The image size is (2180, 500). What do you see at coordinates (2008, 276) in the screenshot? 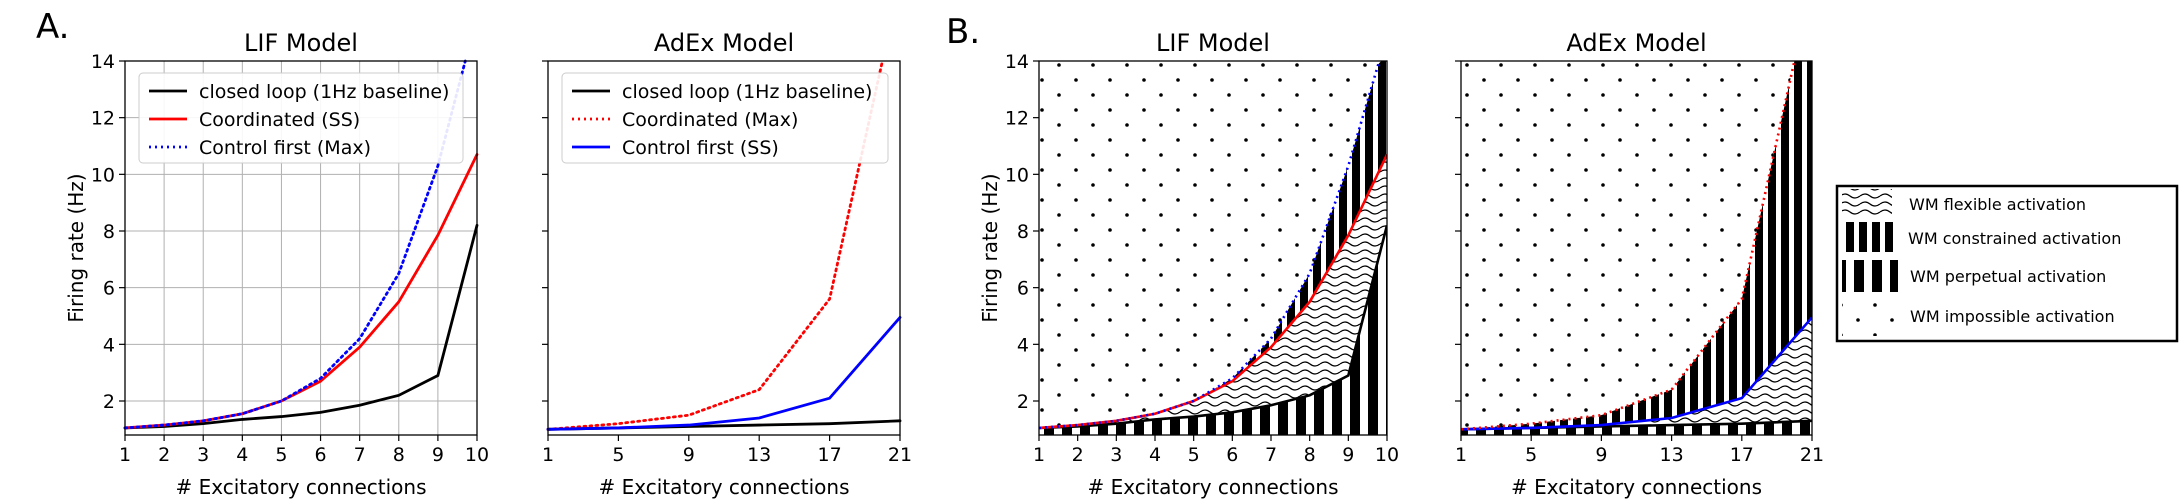
I see `region-legend-label-2: WM perpetual activation` at bounding box center [2008, 276].